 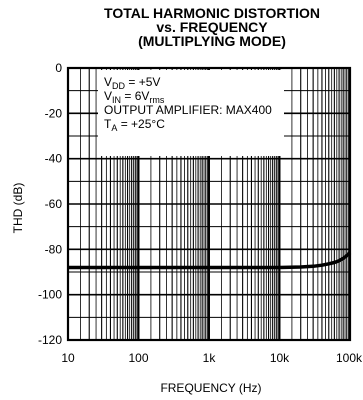 I want to click on thd-series-line, so click(x=210, y=260).